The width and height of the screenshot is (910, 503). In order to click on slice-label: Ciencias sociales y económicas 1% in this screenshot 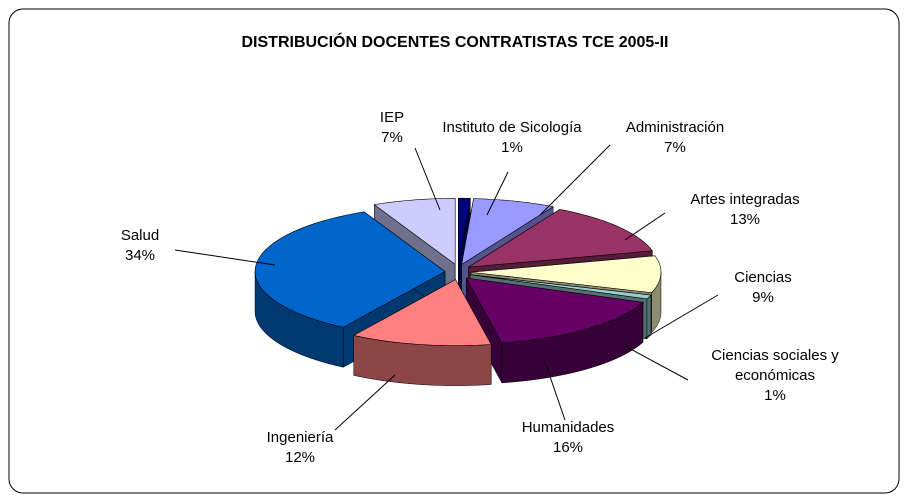, I will do `click(775, 376)`.